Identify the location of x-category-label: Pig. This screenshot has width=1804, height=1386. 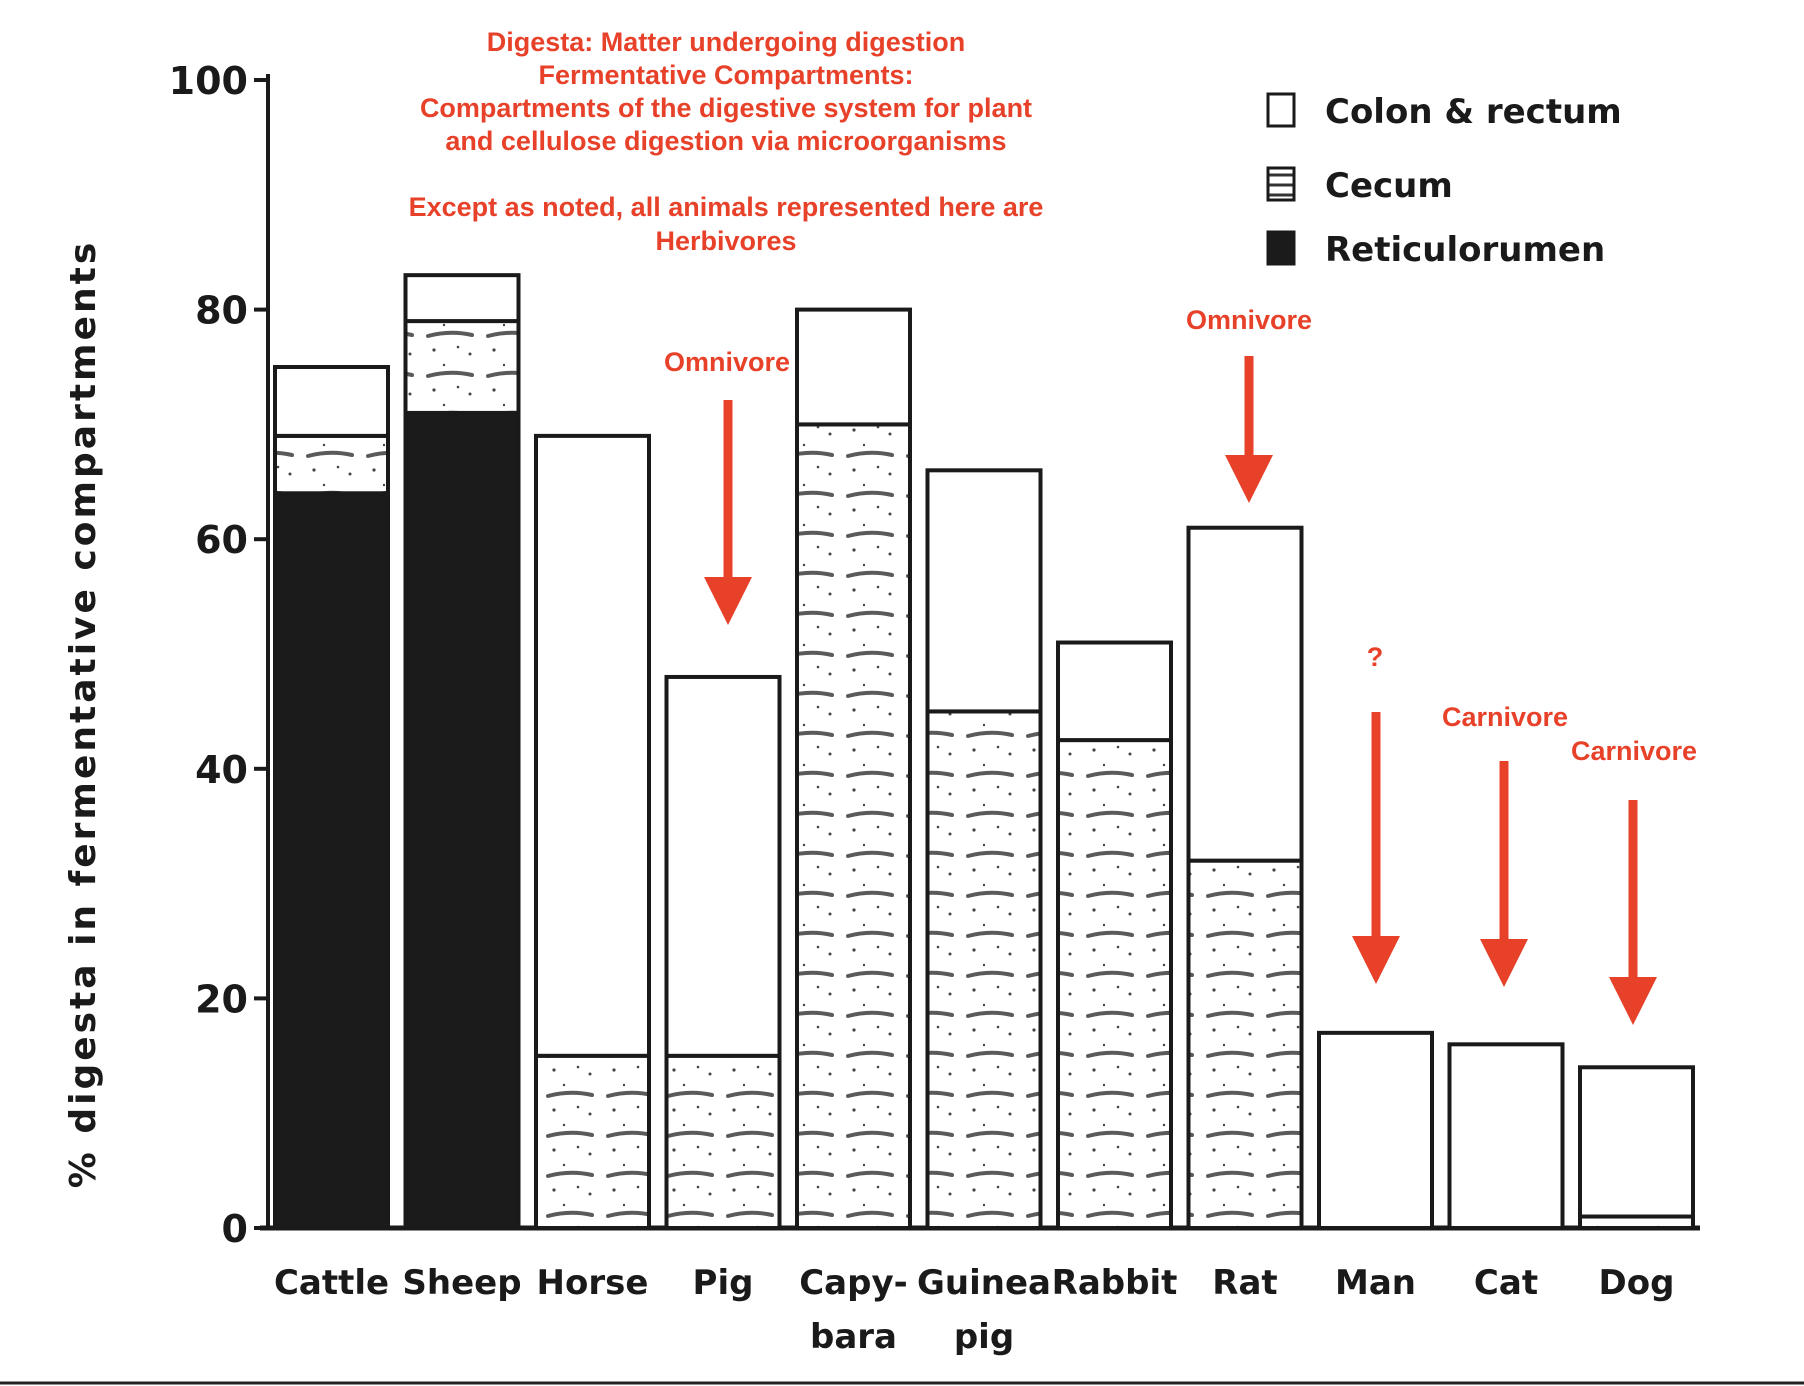
(723, 1283).